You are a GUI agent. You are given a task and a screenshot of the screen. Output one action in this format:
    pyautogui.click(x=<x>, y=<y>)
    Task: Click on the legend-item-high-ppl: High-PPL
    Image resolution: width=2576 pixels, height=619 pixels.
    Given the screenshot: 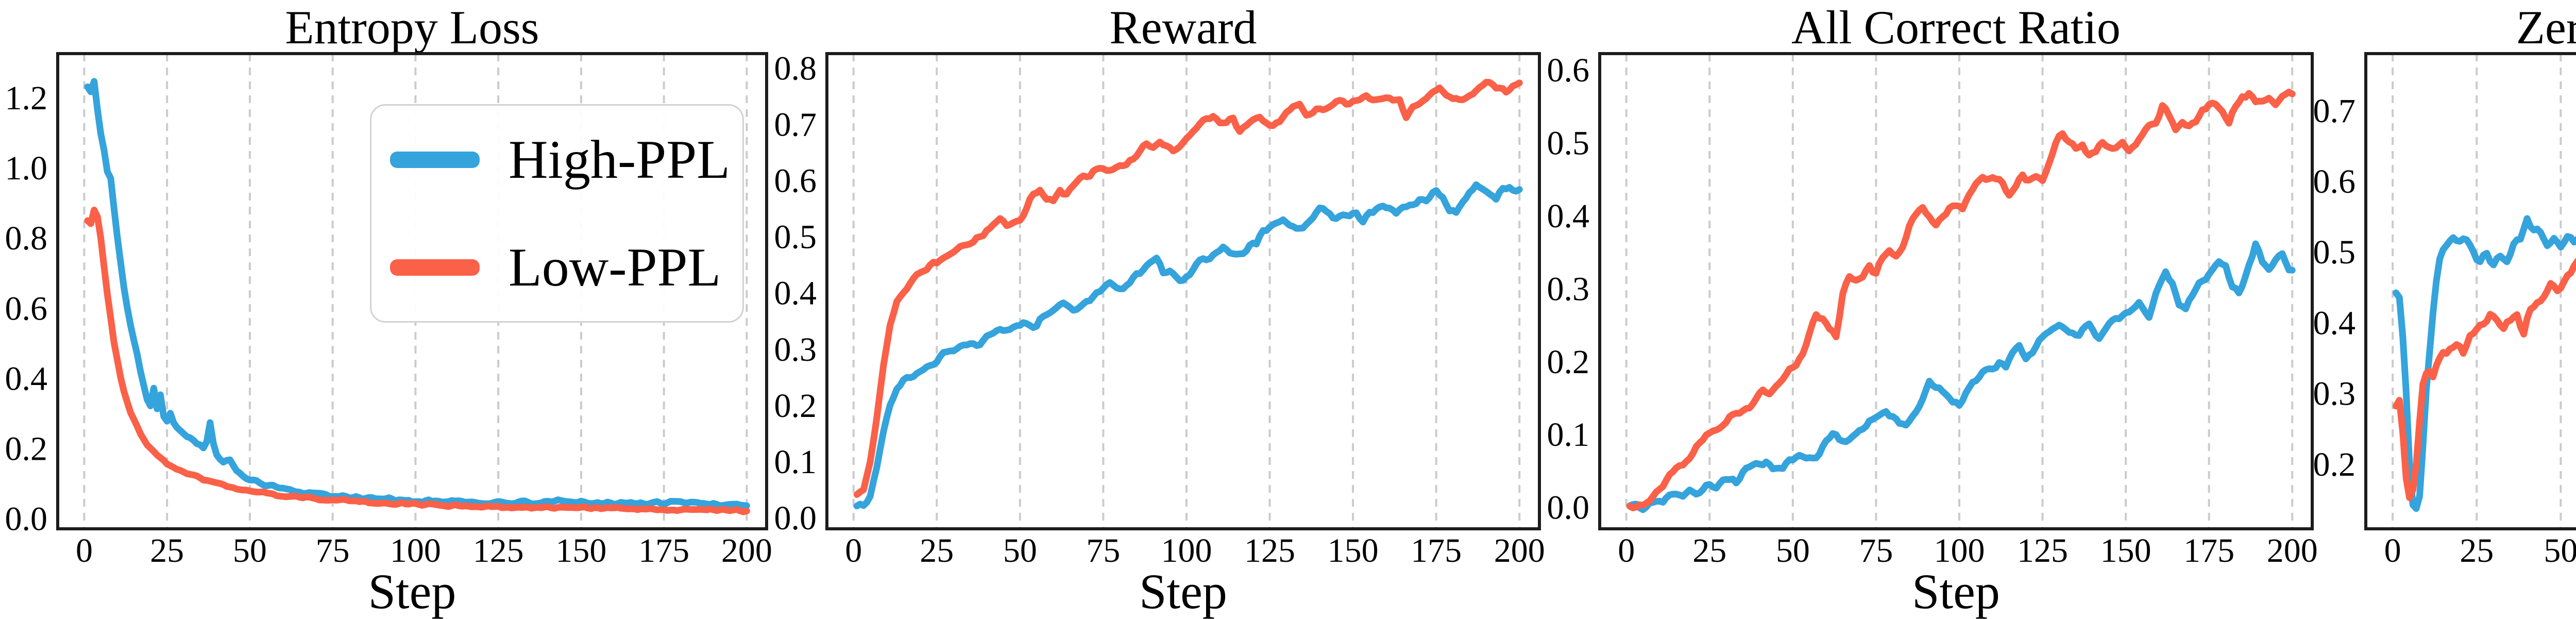 What is the action you would take?
    pyautogui.click(x=566, y=159)
    